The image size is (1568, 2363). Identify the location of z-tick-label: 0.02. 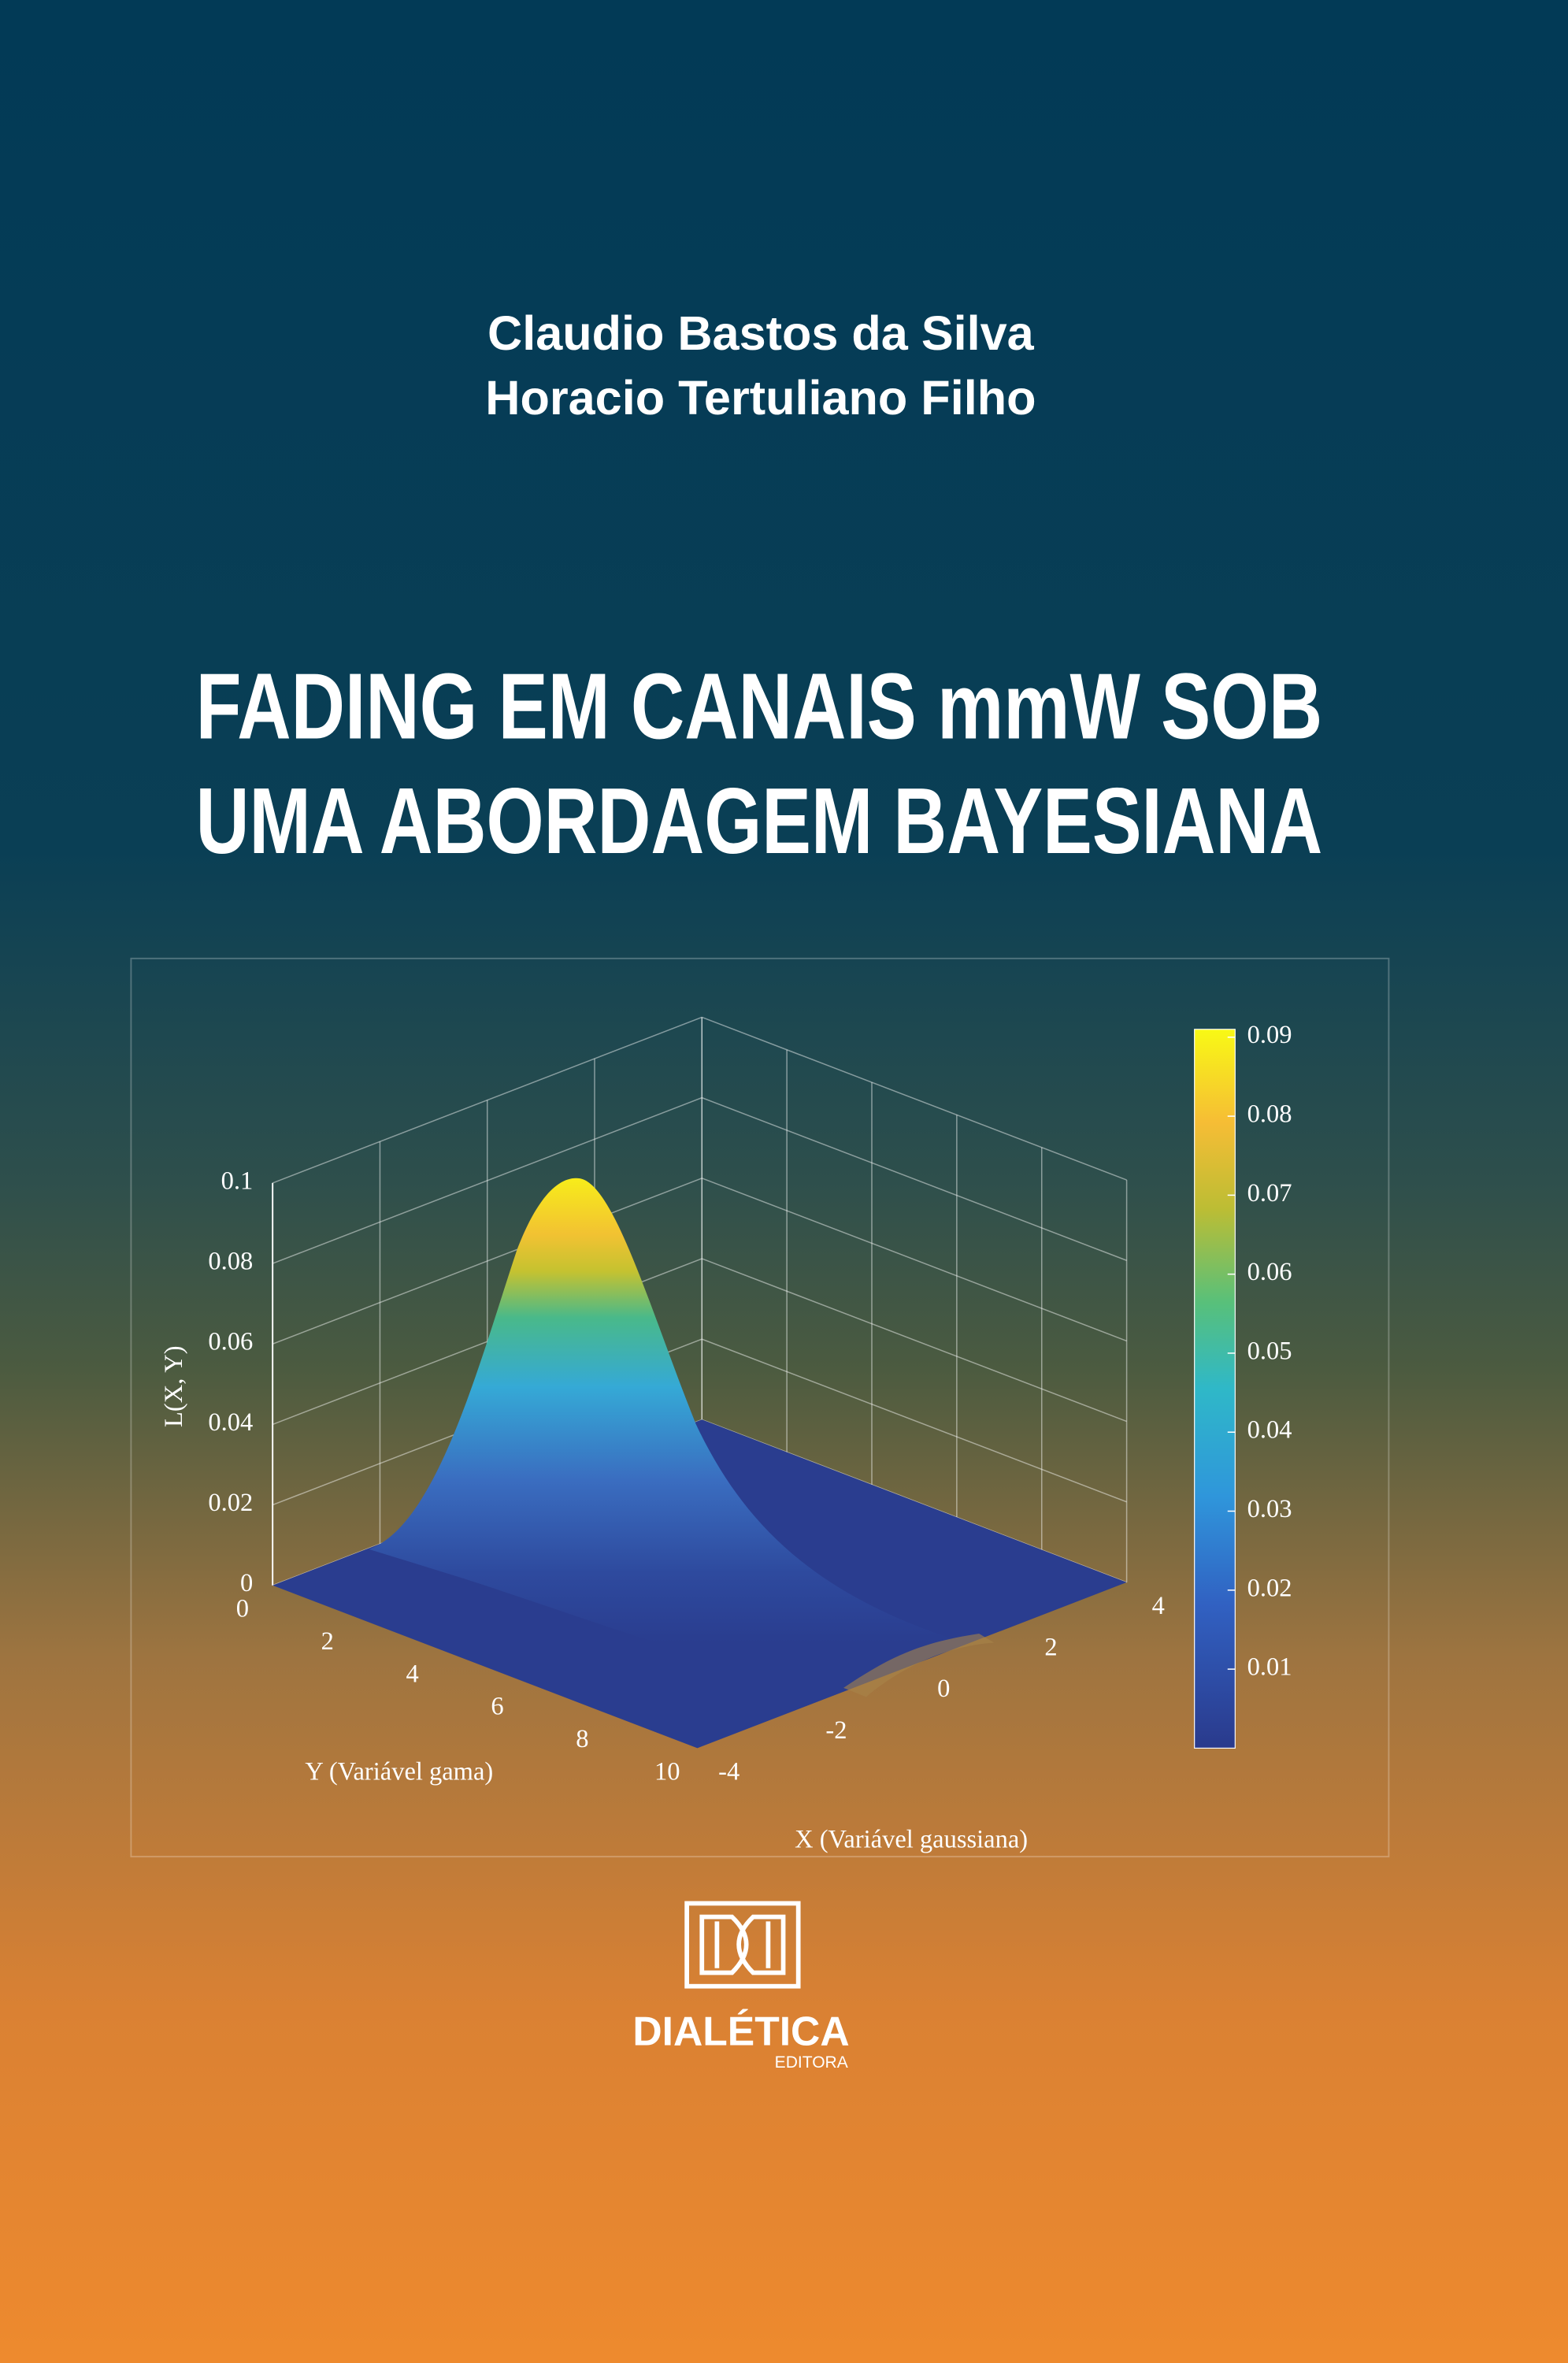
(230, 1503).